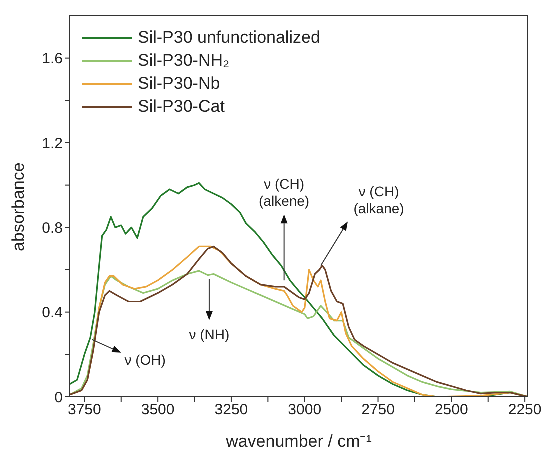  Describe the element at coordinates (181, 107) in the screenshot. I see `legend-label: Sil-P30-Cat` at that location.